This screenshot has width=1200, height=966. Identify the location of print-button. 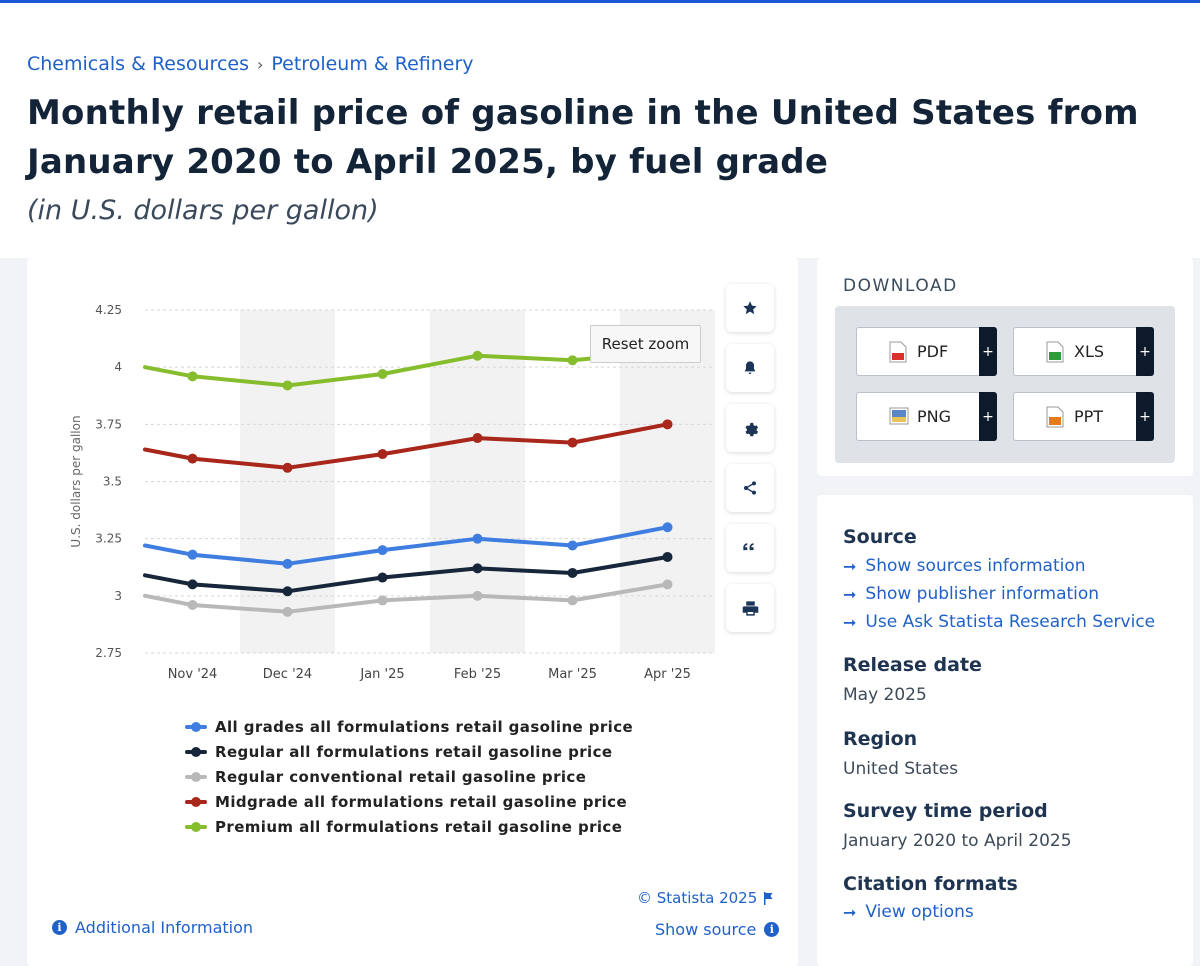
(750, 608).